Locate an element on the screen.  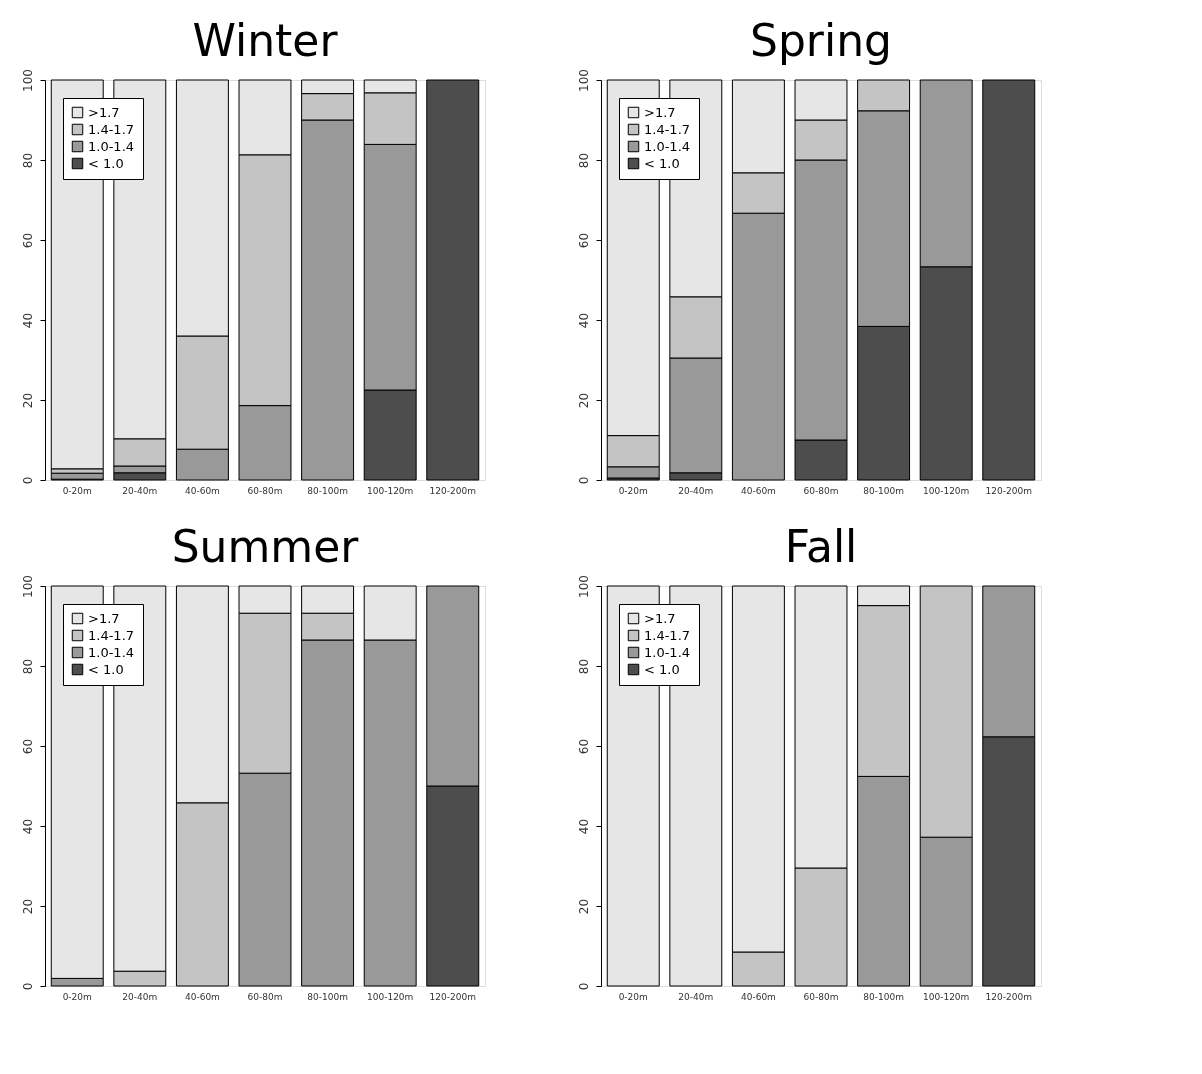
chart-title: Fall is located at coordinates (821, 546).